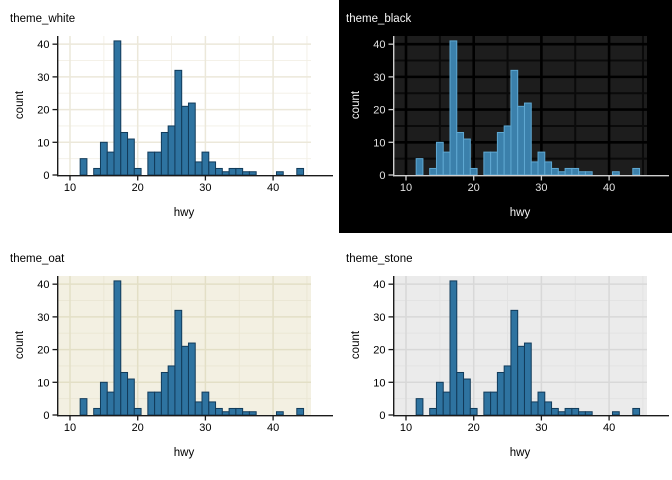 This screenshot has height=480, width=672. Describe the element at coordinates (185, 355) in the screenshot. I see `histogram-theme-oat: 10 20 30 40 0 10 20 30 40` at that location.